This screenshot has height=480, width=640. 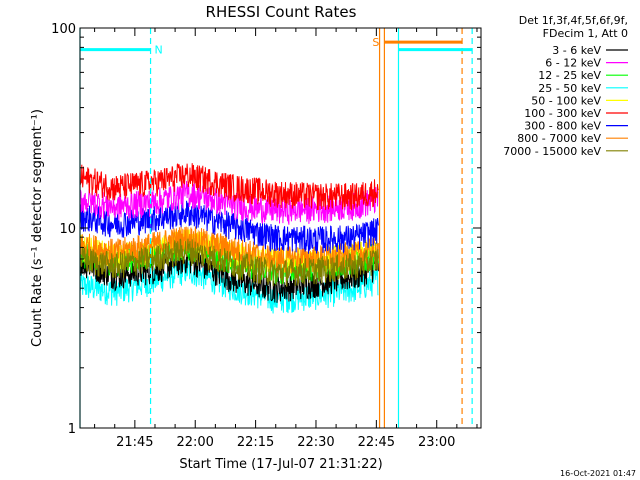 What do you see at coordinates (566, 100) in the screenshot?
I see `legend-label-4: 50 - 100 keV` at bounding box center [566, 100].